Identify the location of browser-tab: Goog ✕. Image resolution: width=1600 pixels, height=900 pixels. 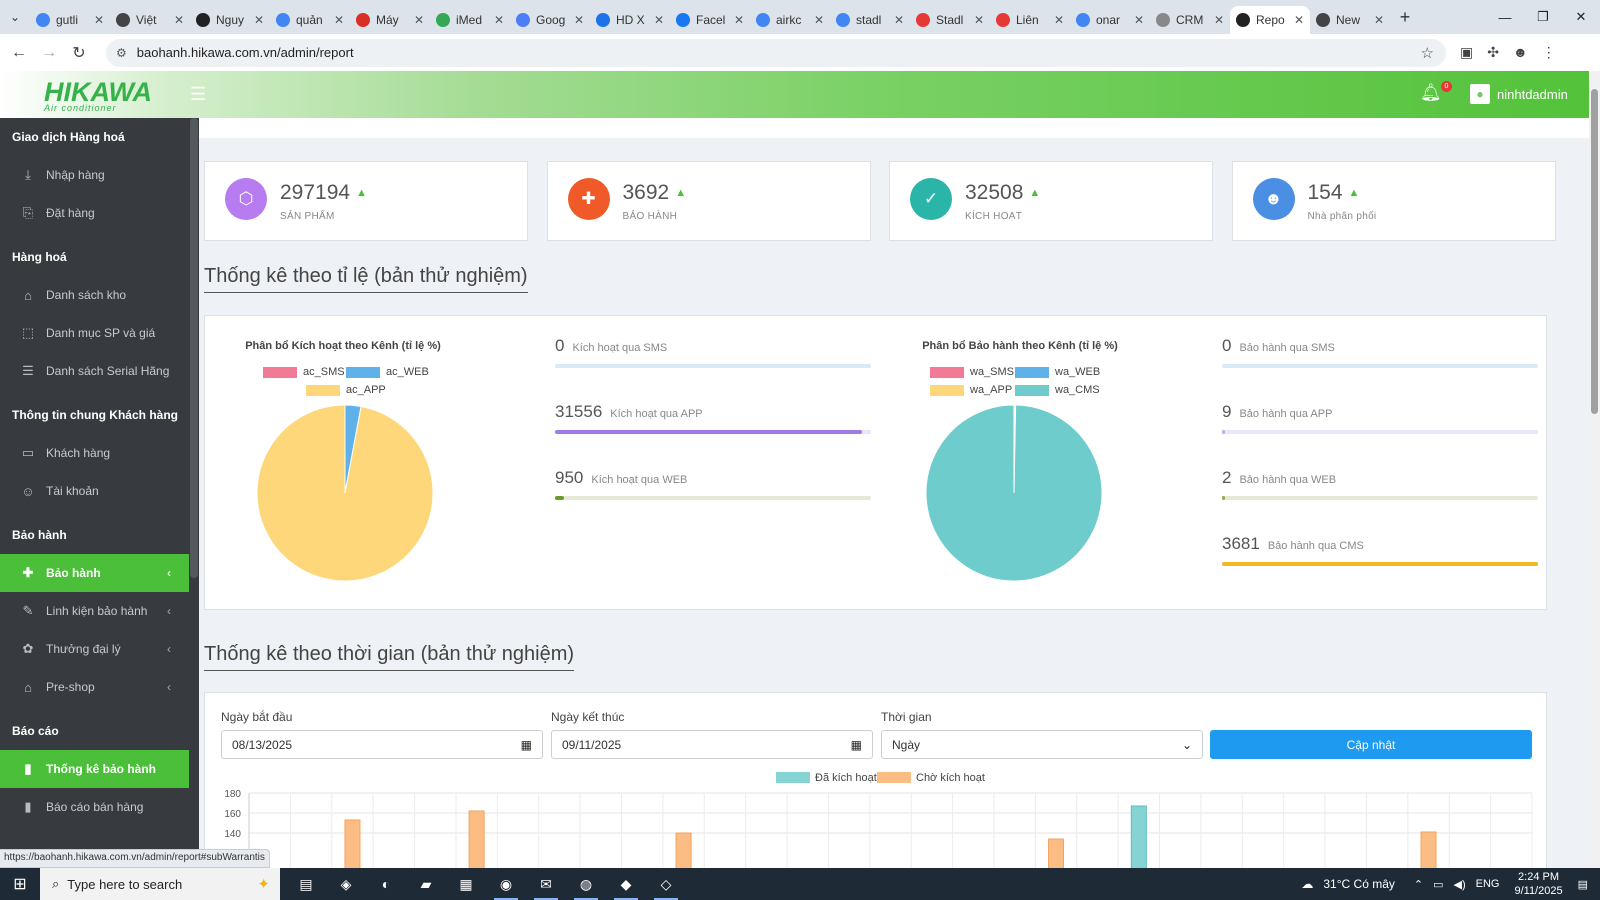
(550, 20).